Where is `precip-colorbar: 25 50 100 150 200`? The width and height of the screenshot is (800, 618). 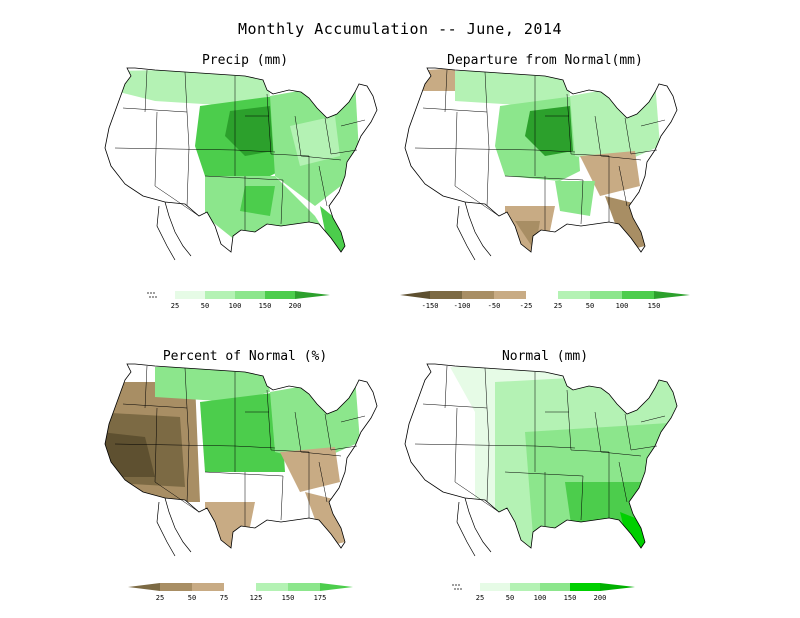
precip-colorbar: 25 50 100 150 200 is located at coordinates (242, 303).